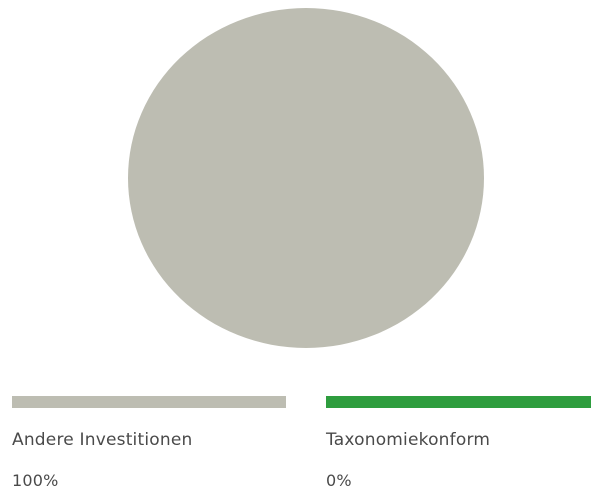 The height and width of the screenshot is (492, 591). Describe the element at coordinates (102, 440) in the screenshot. I see `legend-label: Andere Investitionen` at that location.